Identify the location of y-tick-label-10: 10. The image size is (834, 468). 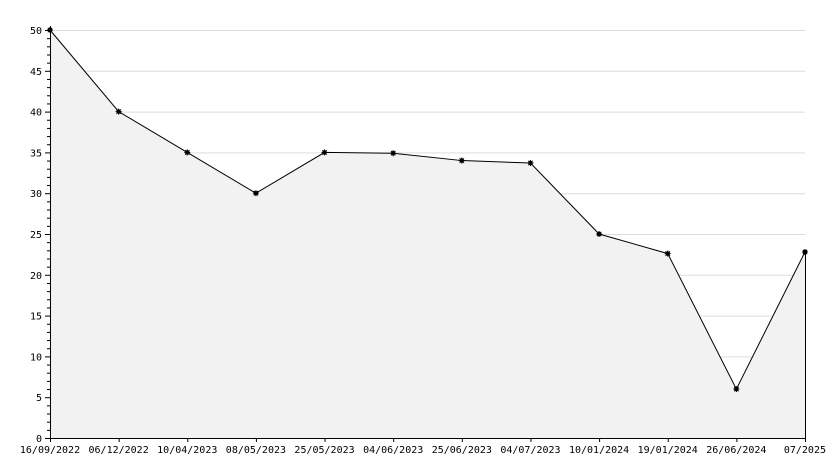
(36, 357).